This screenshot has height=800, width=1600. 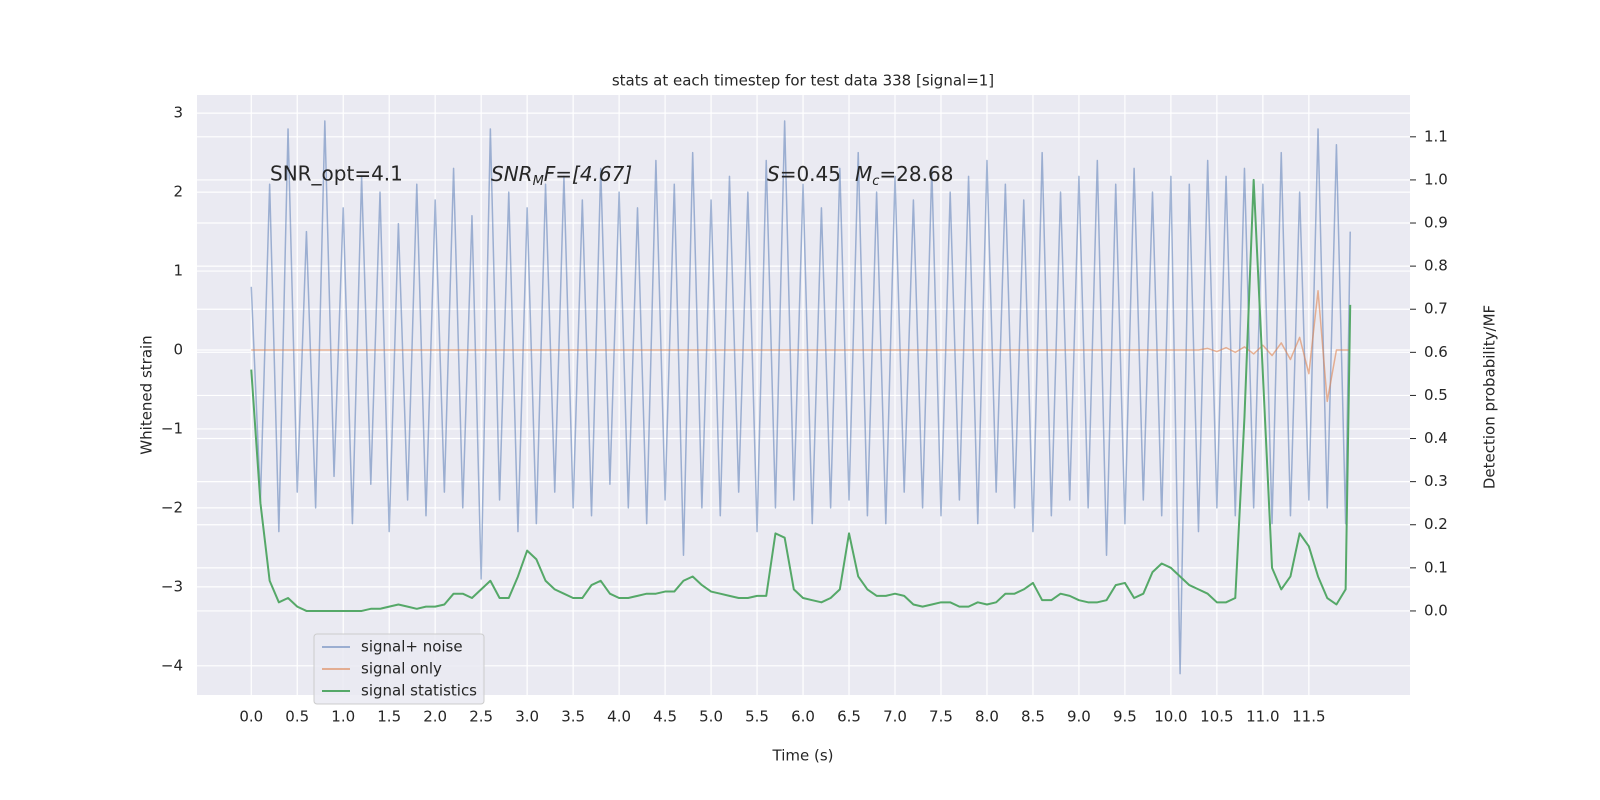 I want to click on legend-label: signal statistics, so click(x=419, y=691).